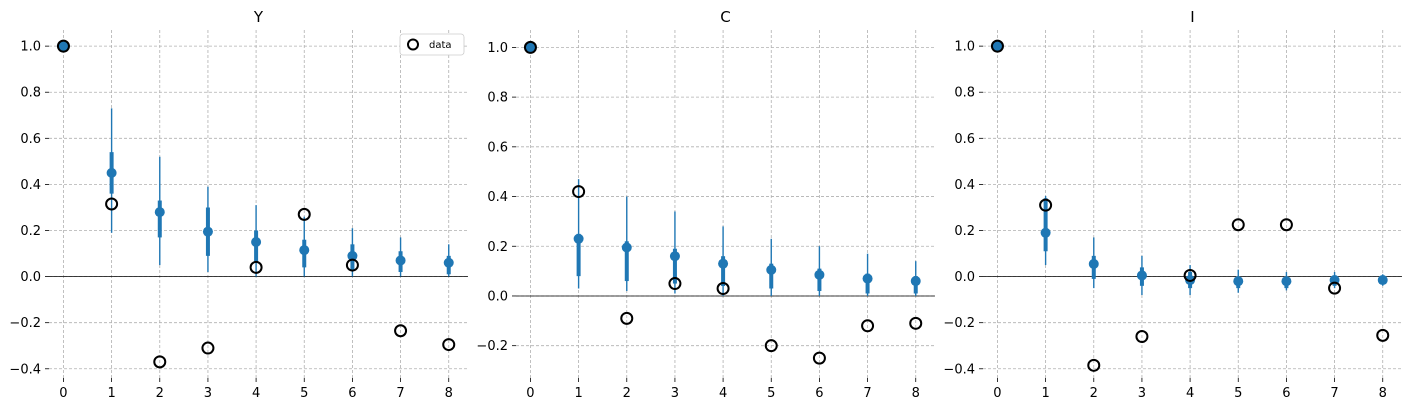 The image size is (1411, 415). Describe the element at coordinates (440, 45) in the screenshot. I see `legend-label: data` at that location.